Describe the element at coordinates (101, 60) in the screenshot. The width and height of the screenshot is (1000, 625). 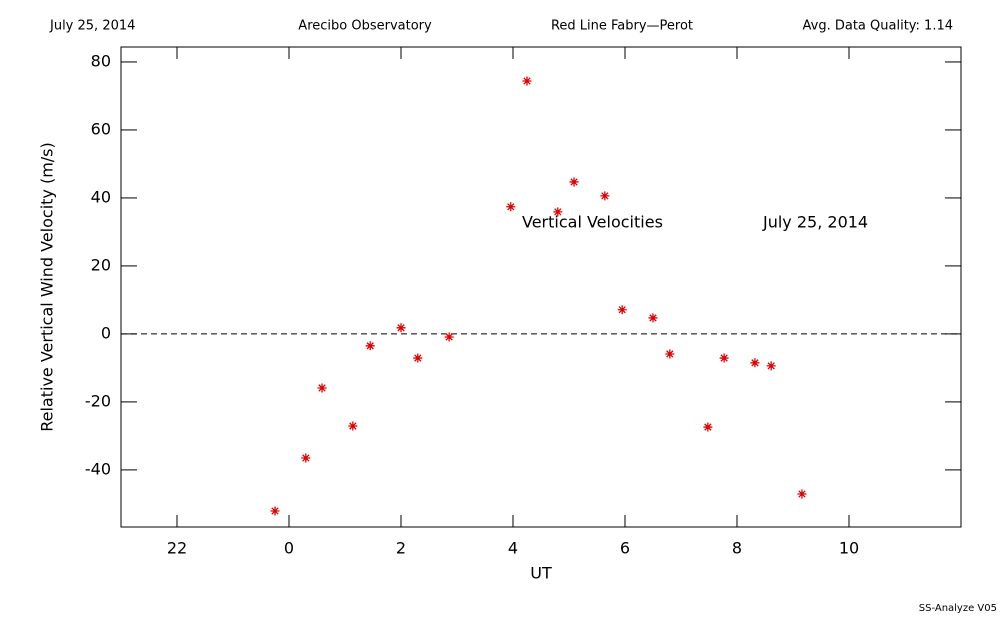
I see `y-tick-label: 80` at that location.